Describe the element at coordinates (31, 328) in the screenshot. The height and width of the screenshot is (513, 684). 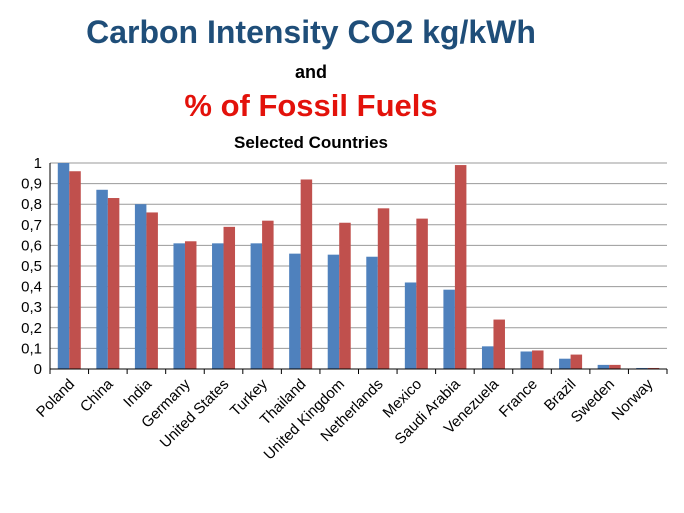
I see `y-tick-label: 0,2` at that location.